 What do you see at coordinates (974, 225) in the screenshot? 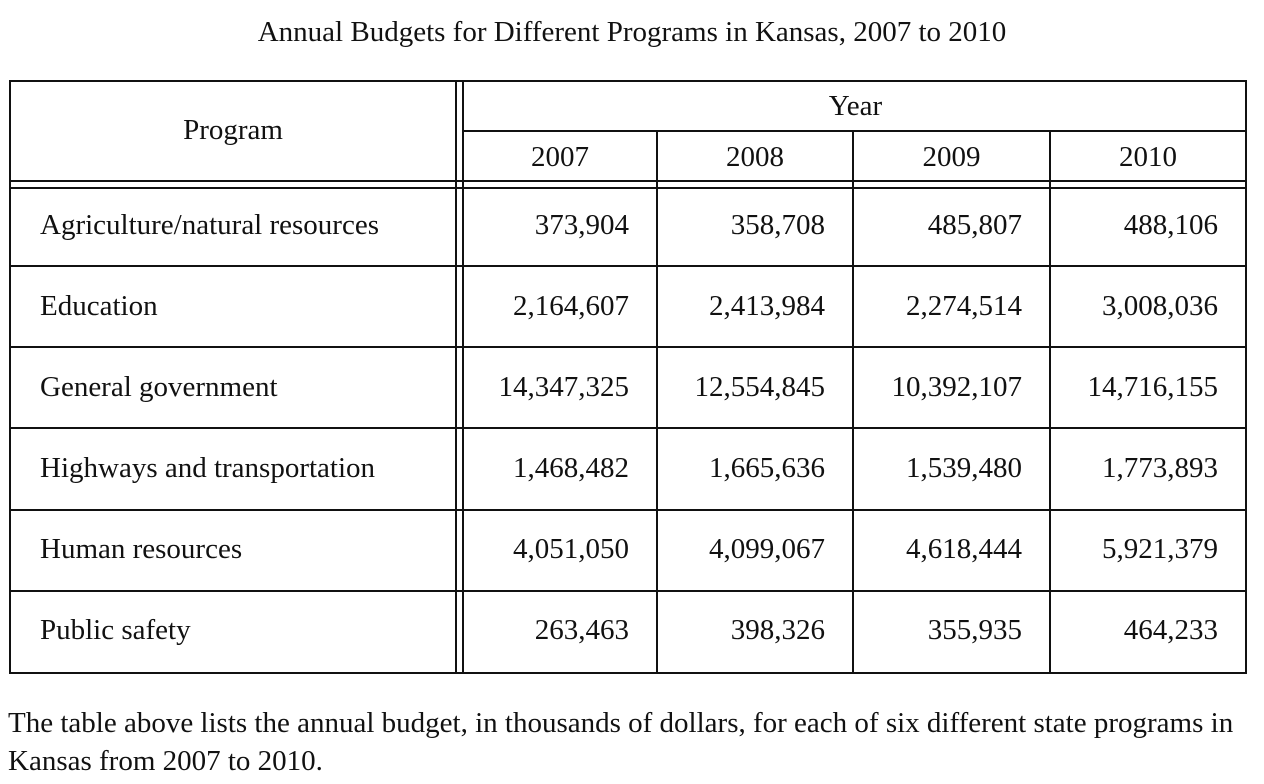
I see `agriculture-2009-value: 485,807` at bounding box center [974, 225].